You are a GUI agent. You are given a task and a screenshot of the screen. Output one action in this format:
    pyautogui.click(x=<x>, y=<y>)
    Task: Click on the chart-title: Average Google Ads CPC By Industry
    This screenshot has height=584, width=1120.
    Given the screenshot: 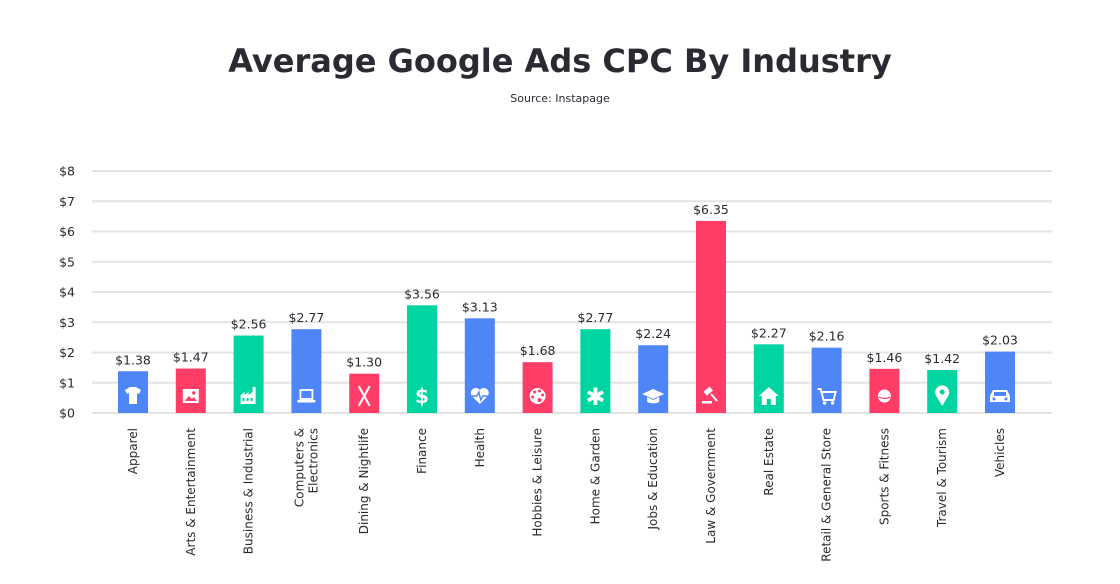 What is the action you would take?
    pyautogui.click(x=560, y=61)
    